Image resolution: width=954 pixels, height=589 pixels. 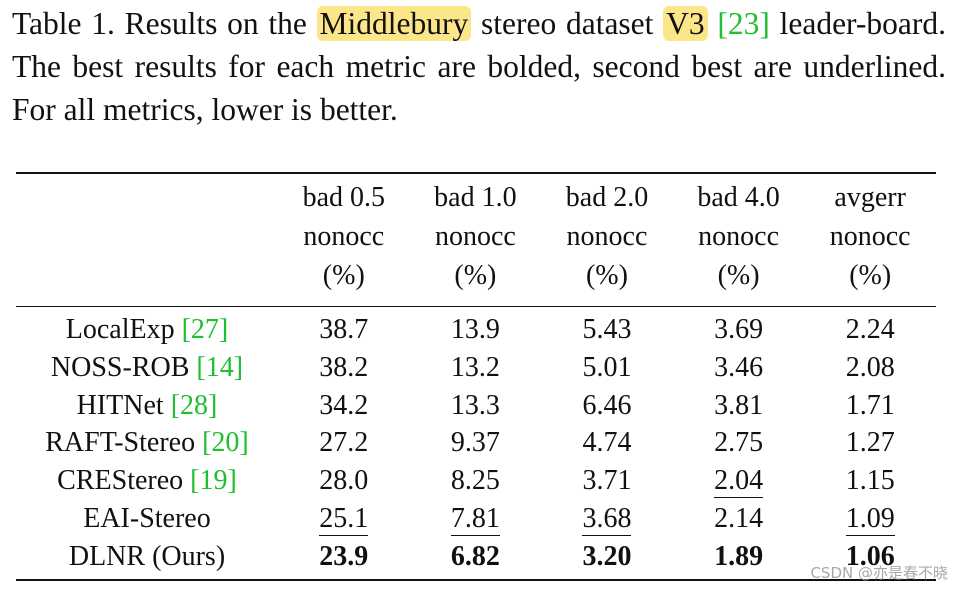 What do you see at coordinates (476, 306) in the screenshot?
I see `table-header-rule` at bounding box center [476, 306].